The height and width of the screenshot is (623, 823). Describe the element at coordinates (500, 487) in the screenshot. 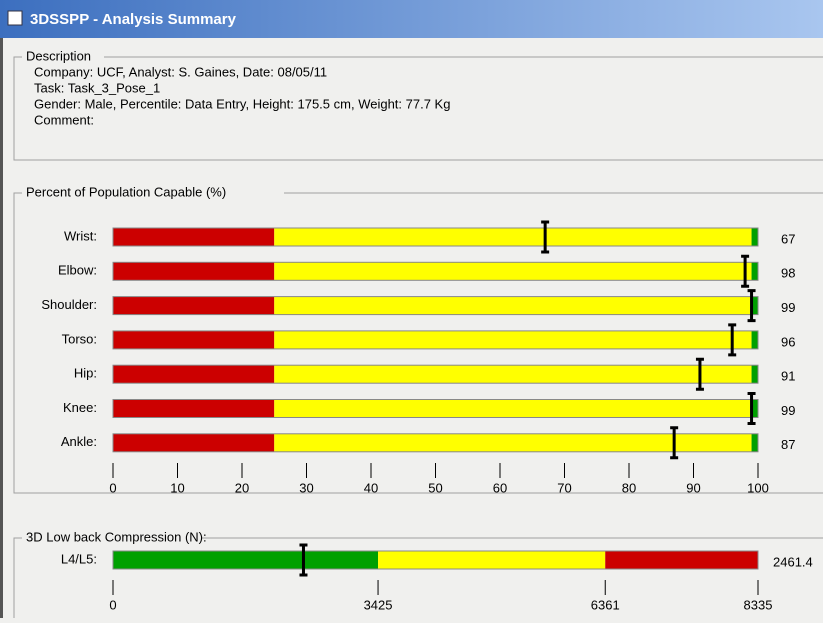

I see `x-tick-label: 60` at that location.